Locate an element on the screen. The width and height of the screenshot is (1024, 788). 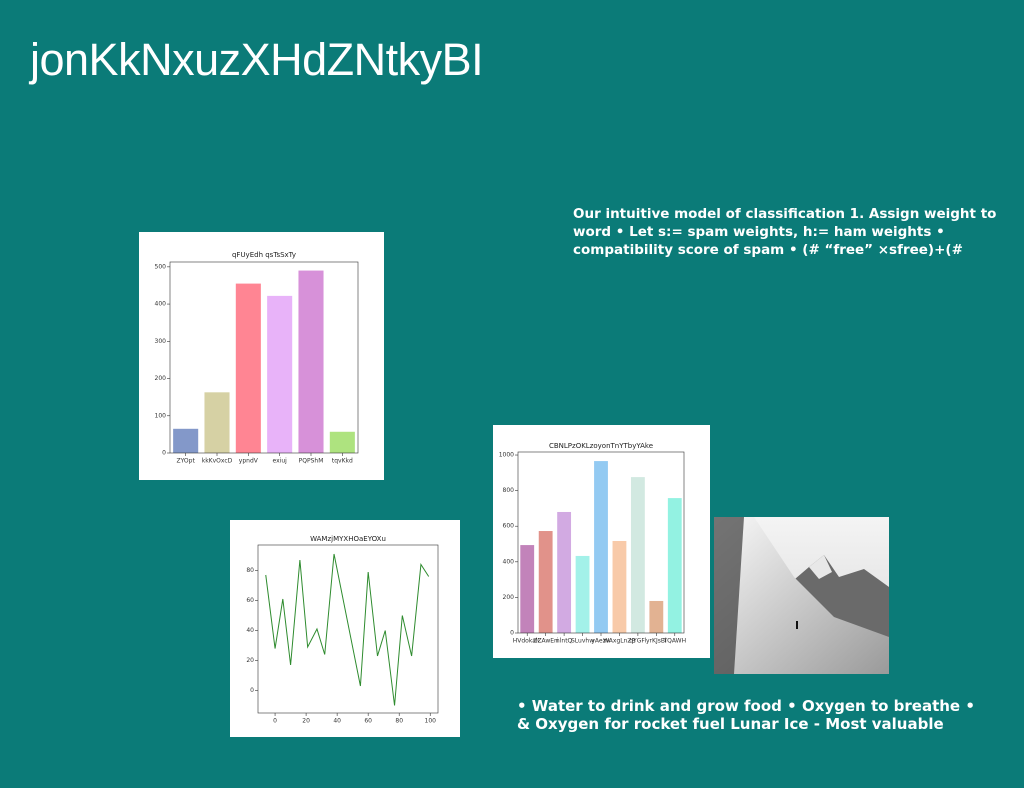
x-tick-label: ypndV is located at coordinates (249, 461).